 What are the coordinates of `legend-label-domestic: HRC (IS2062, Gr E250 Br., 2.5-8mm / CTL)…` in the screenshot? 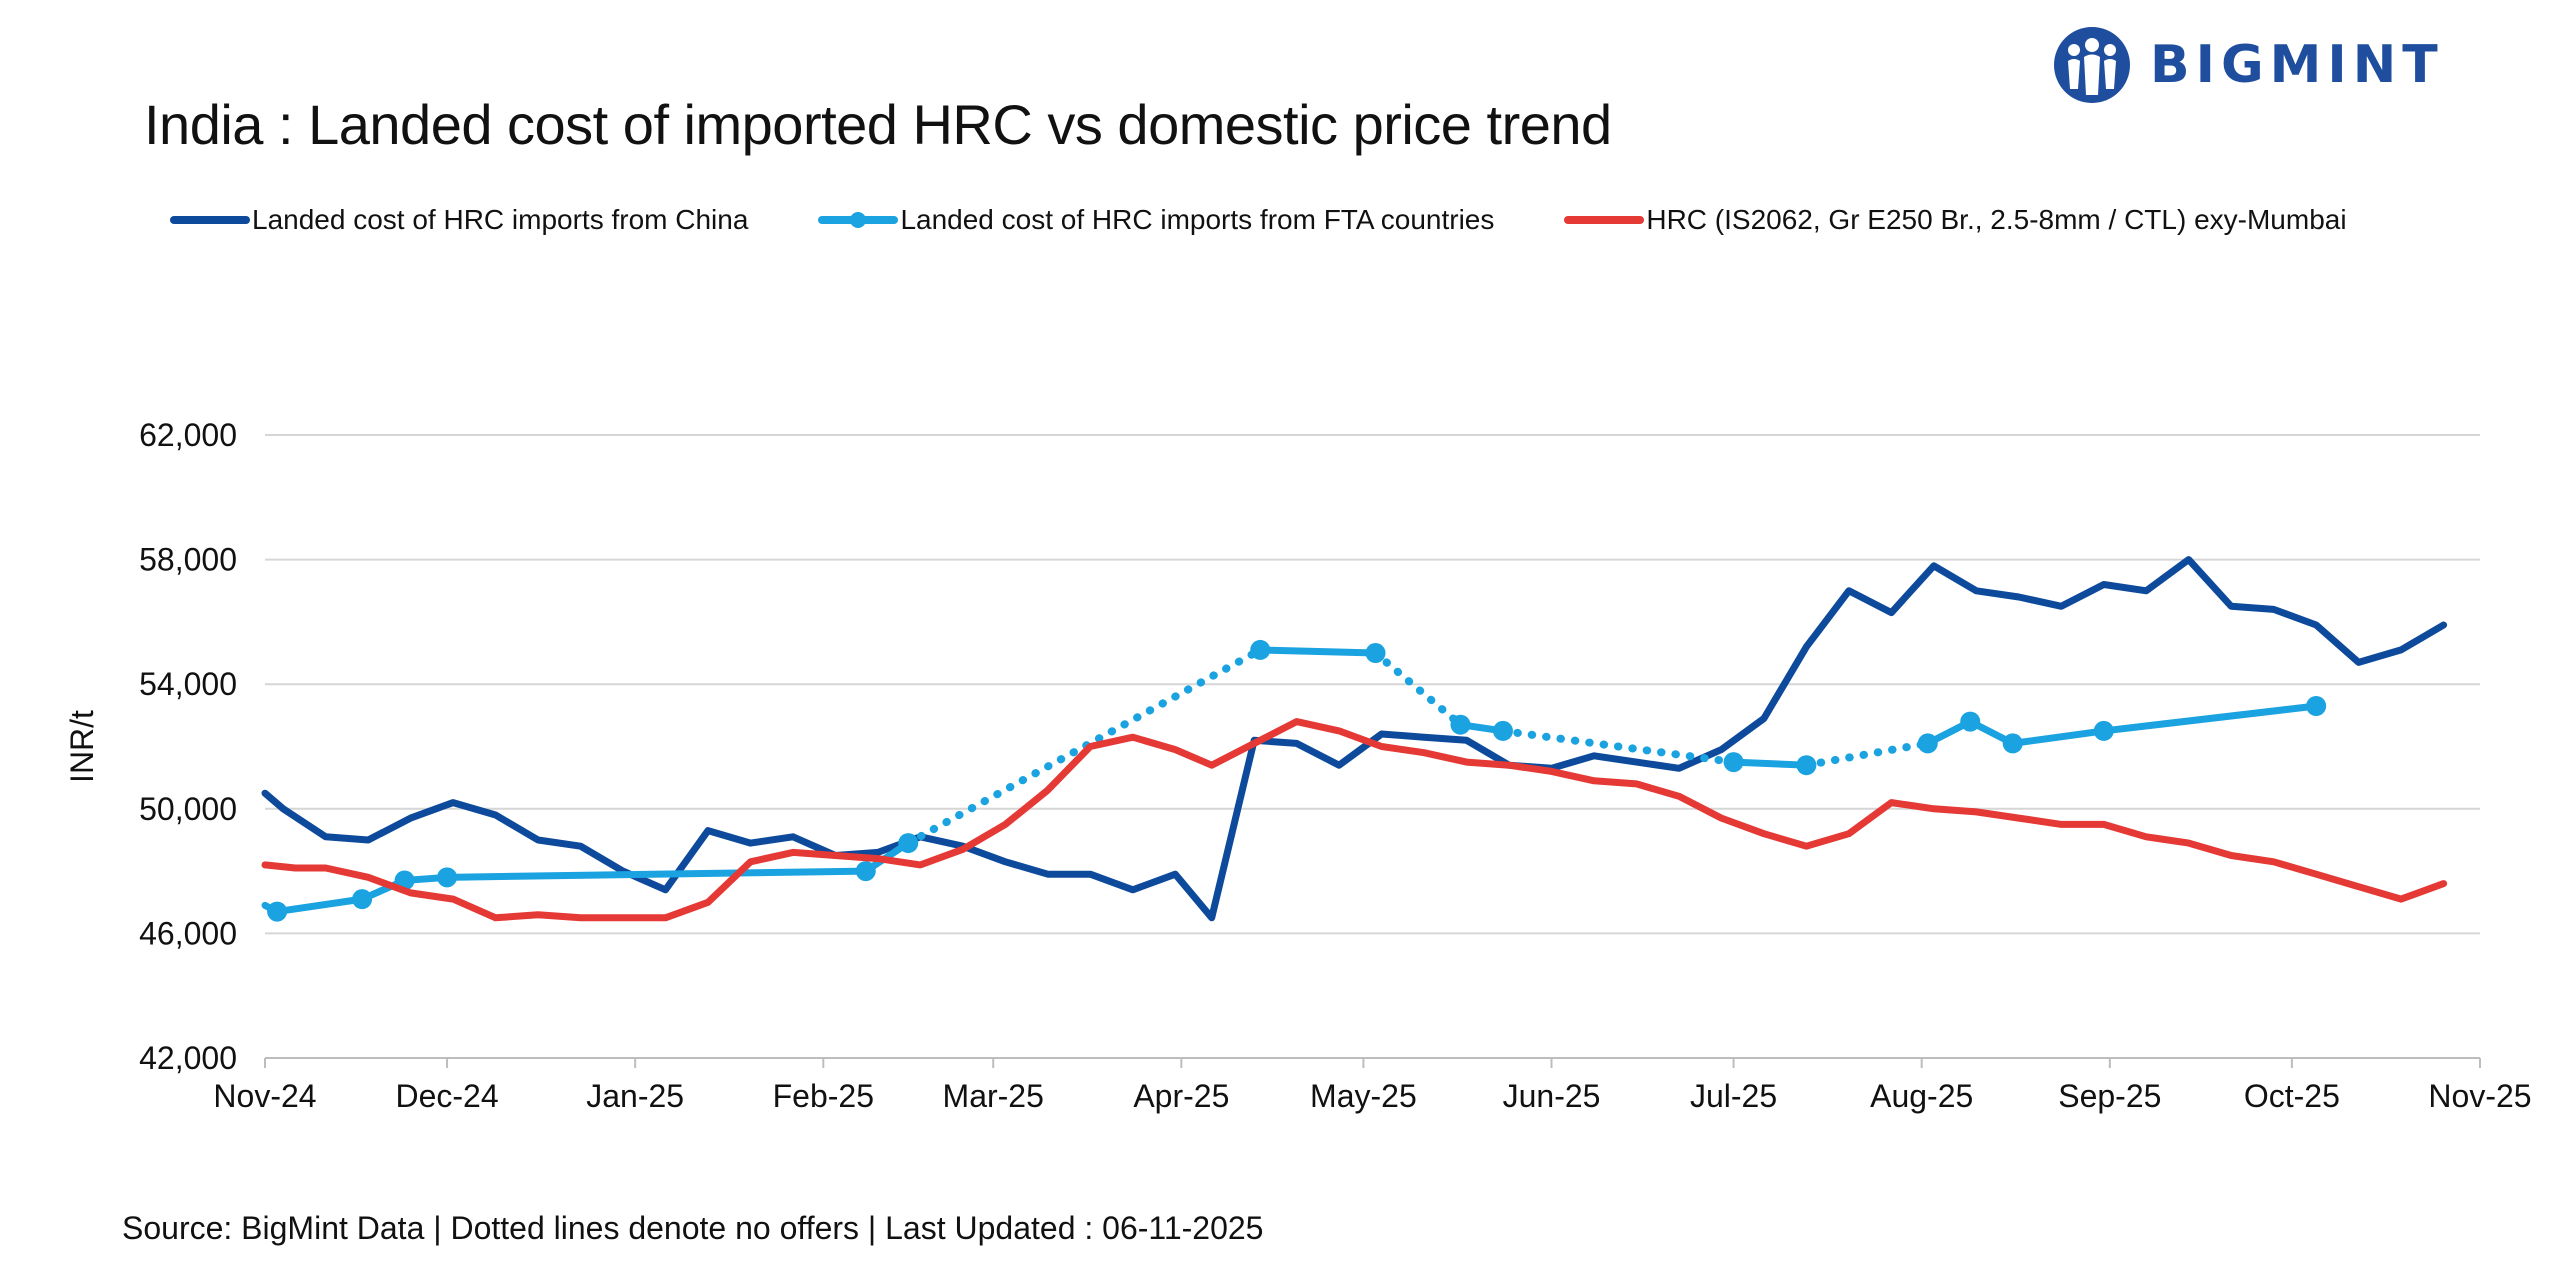 It's located at (1996, 219).